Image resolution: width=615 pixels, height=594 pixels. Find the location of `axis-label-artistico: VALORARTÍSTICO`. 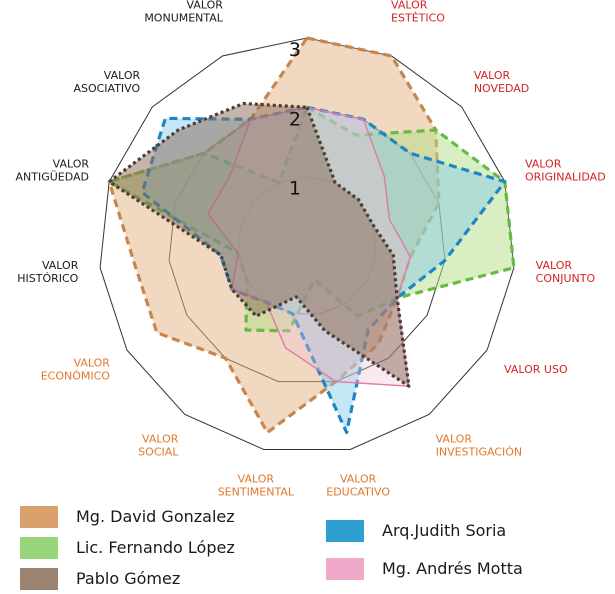

axis-label-artistico: VALORARTÍSTICO is located at coordinates (307, 1).